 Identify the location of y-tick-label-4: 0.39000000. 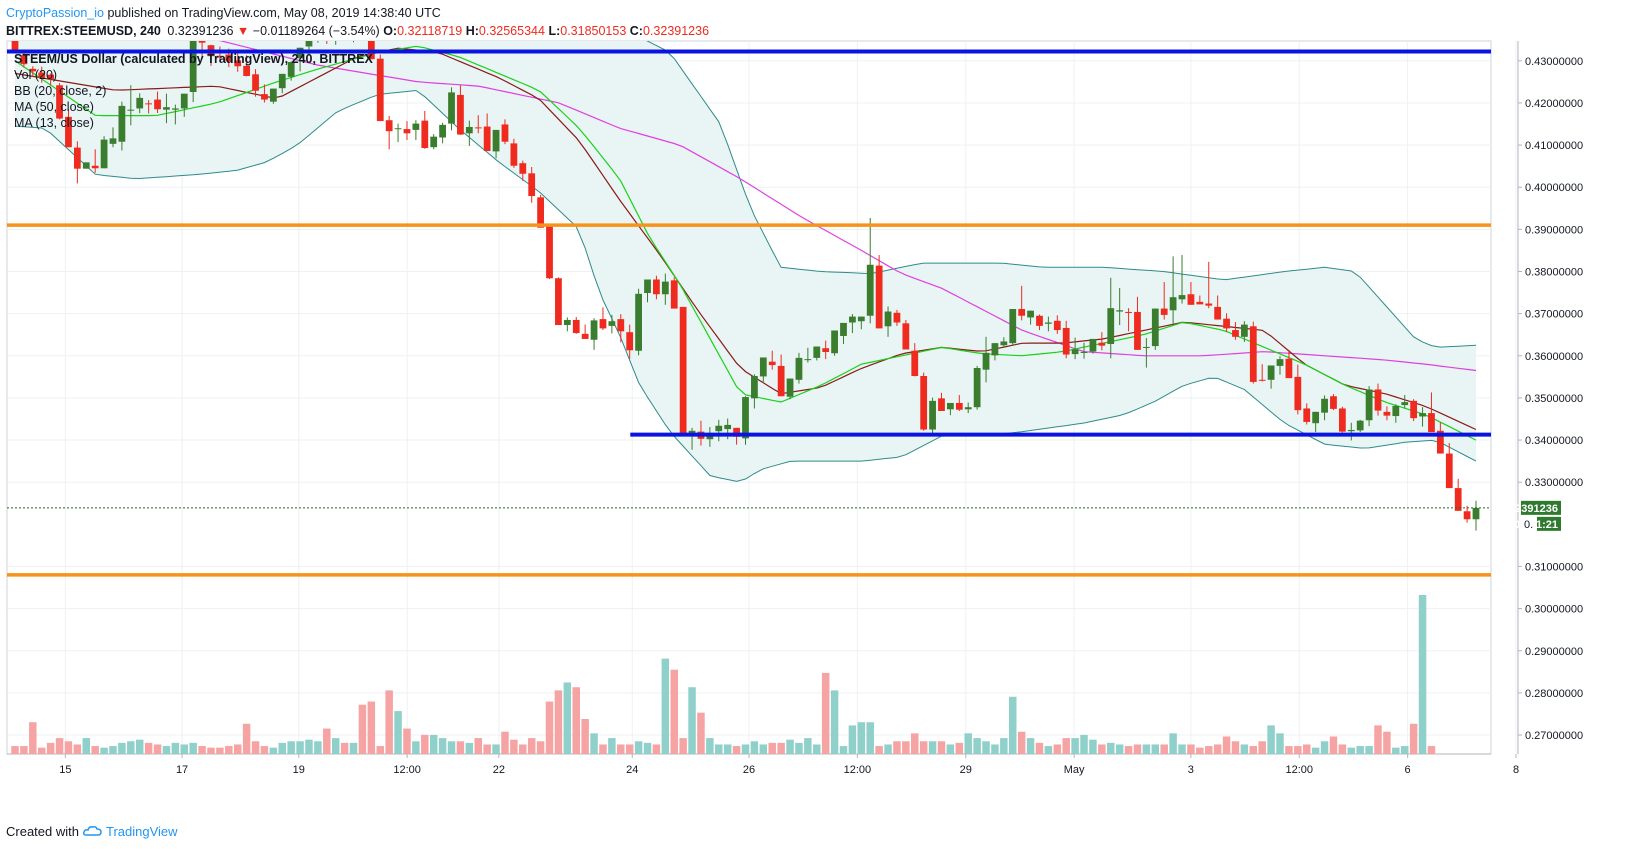
(1554, 230).